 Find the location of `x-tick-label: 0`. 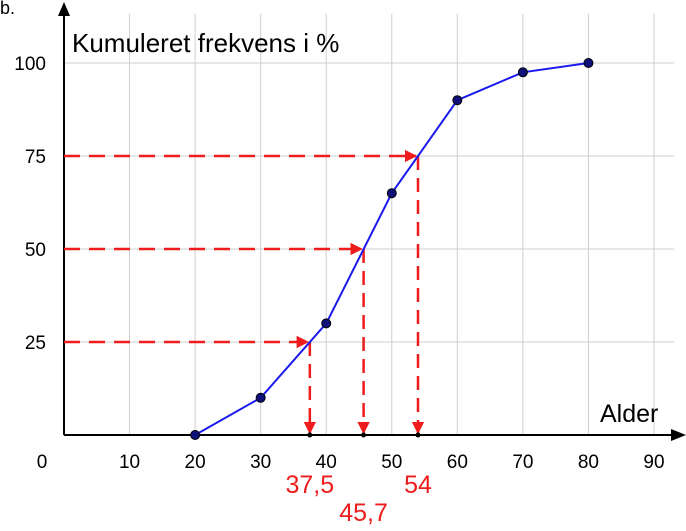

x-tick-label: 0 is located at coordinates (42, 462).